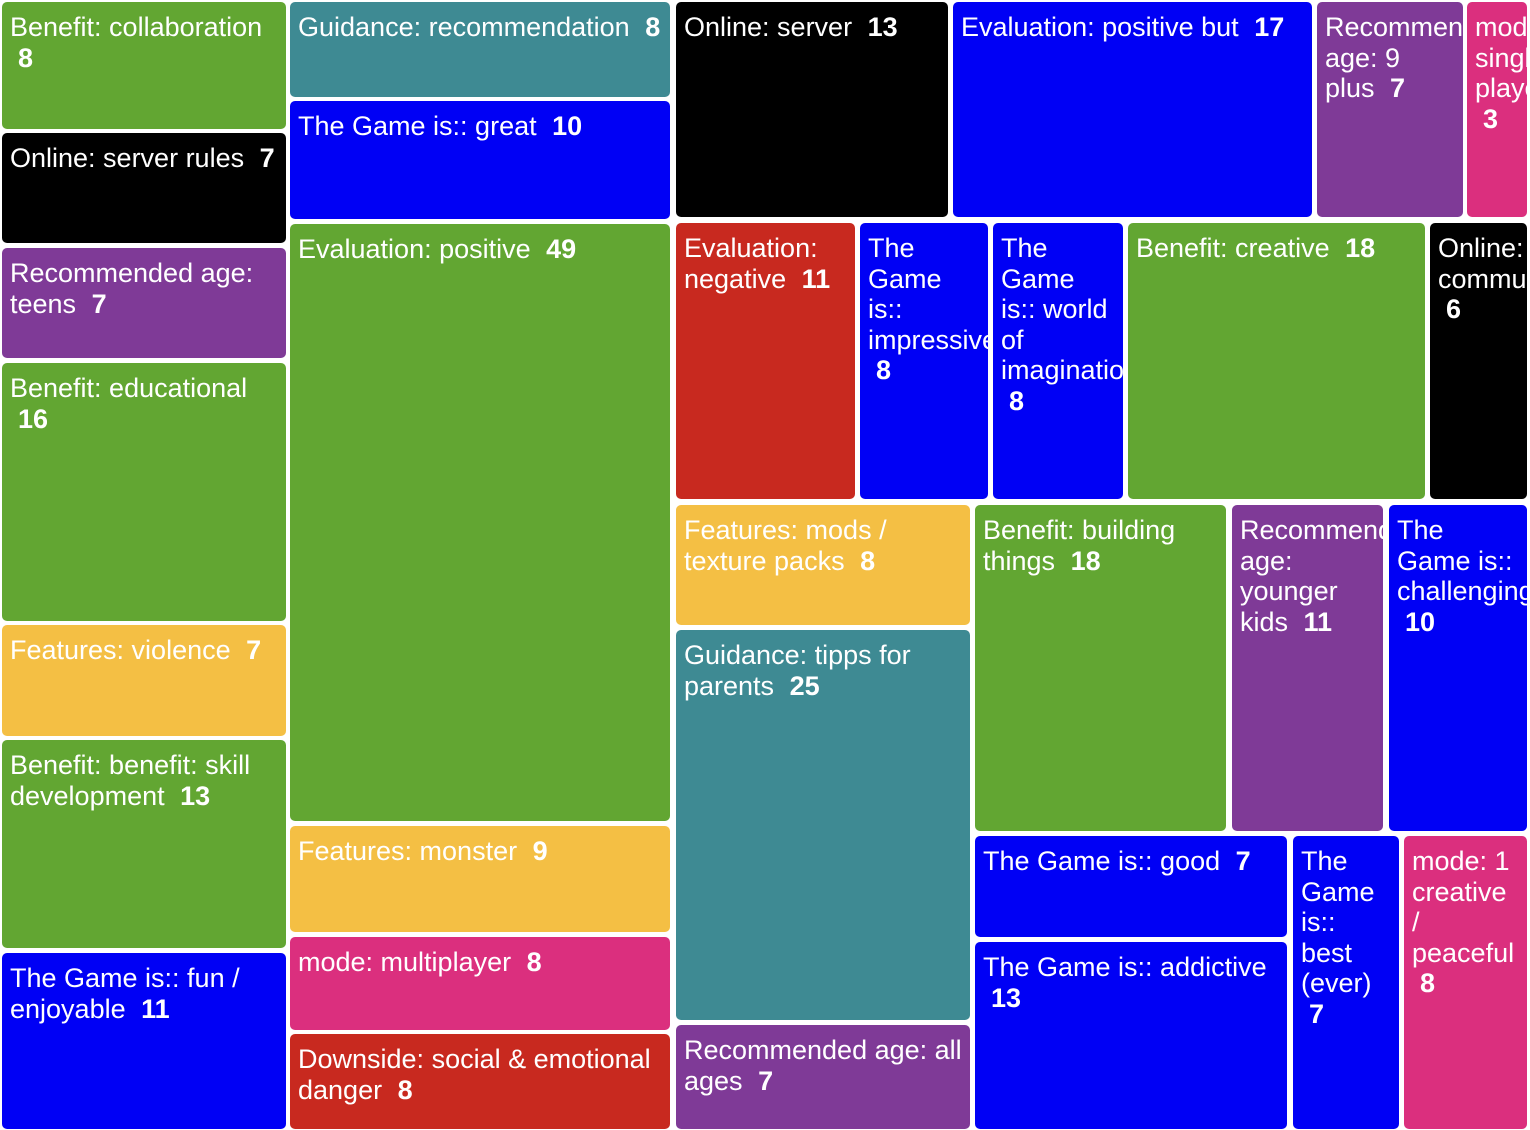  I want to click on treemap-cell: Features: mods / texture packs 8, so click(823, 565).